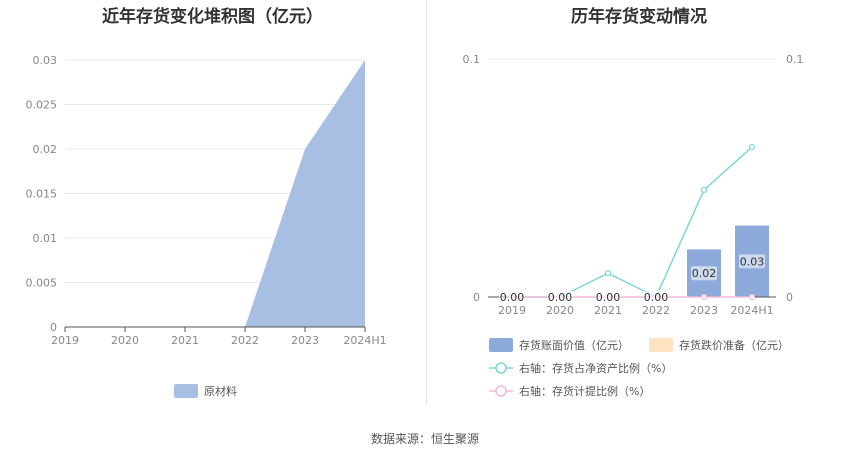 The height and width of the screenshot is (459, 850). What do you see at coordinates (45, 60) in the screenshot?
I see `y-tick-label: 0.03` at bounding box center [45, 60].